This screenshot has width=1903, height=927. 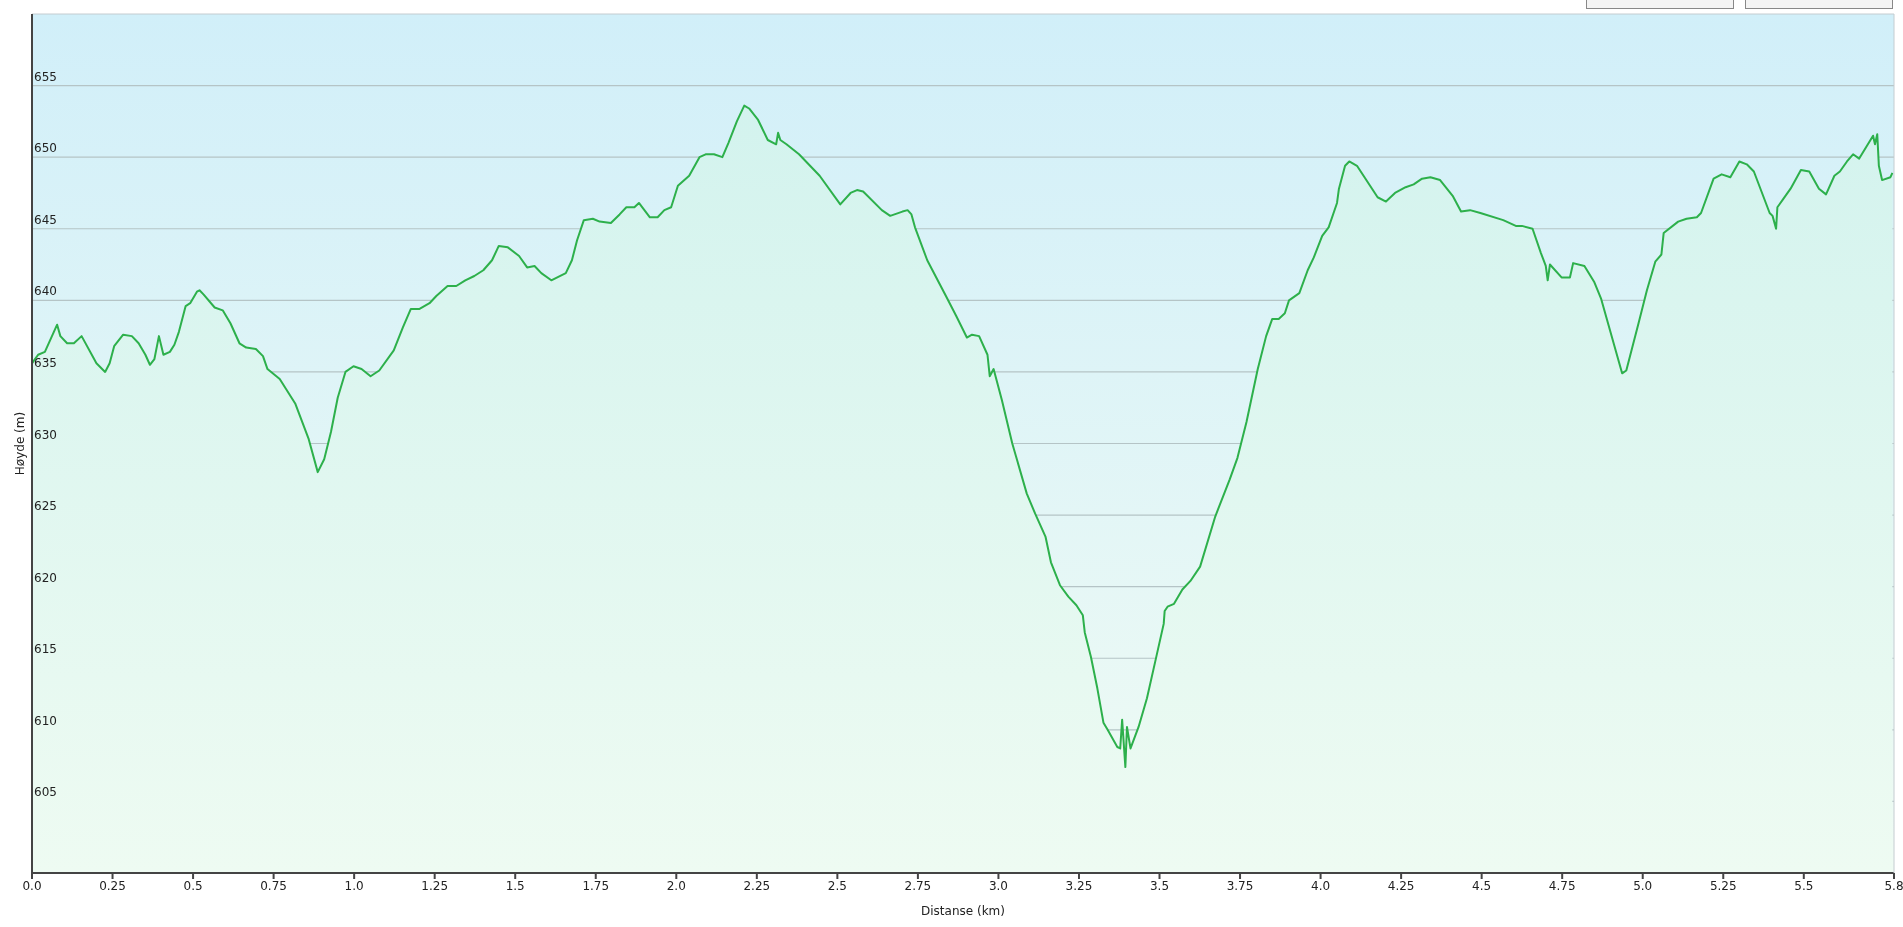 What do you see at coordinates (676, 885) in the screenshot?
I see `x-tick-label: 2.0` at bounding box center [676, 885].